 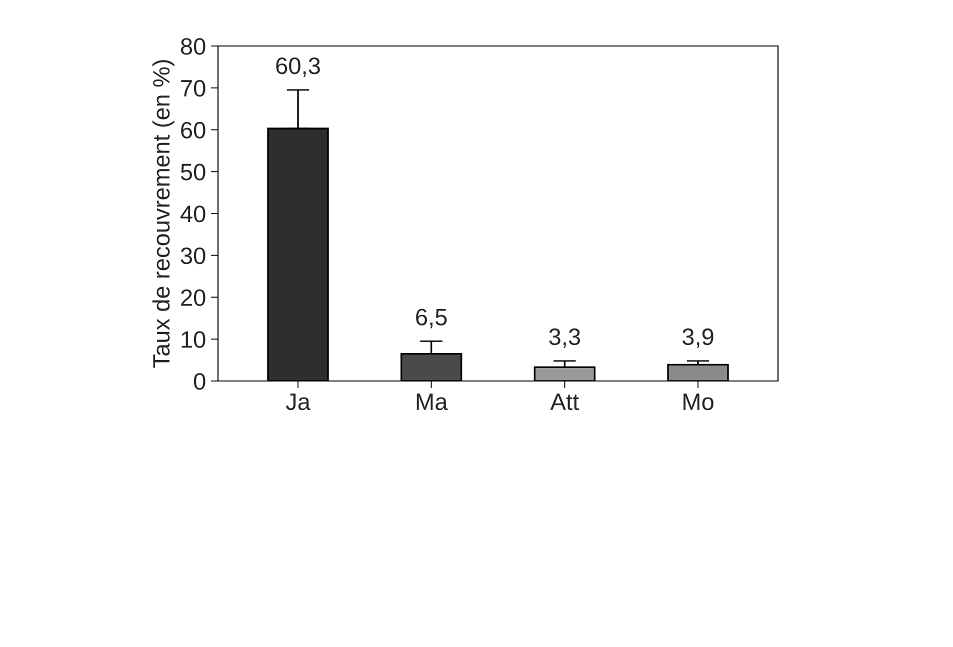 What do you see at coordinates (298, 67) in the screenshot?
I see `data-label: 60,3` at bounding box center [298, 67].